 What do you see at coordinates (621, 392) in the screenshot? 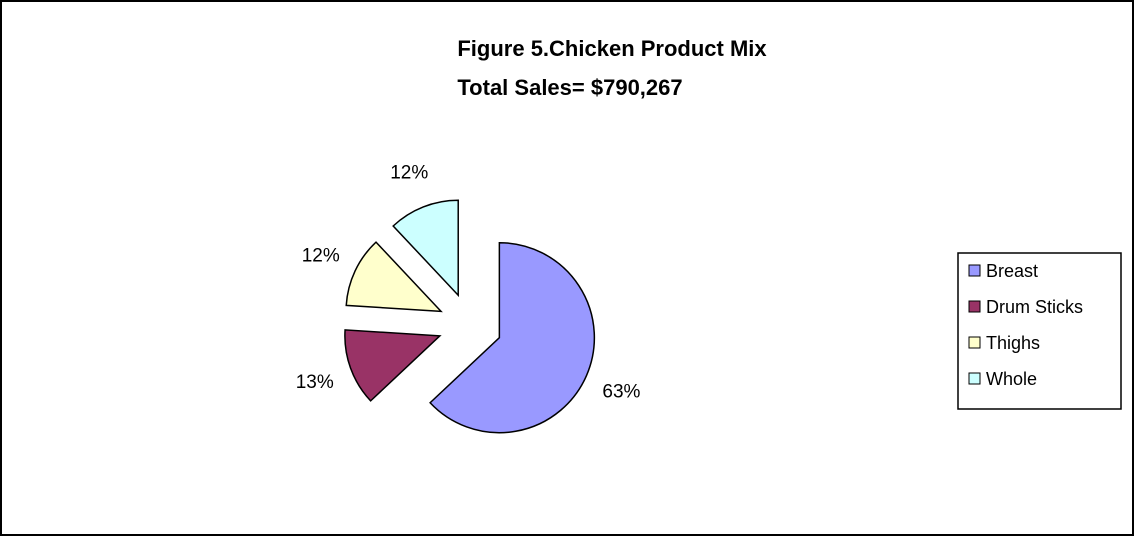
I see `slice-label-breast: 63%` at bounding box center [621, 392].